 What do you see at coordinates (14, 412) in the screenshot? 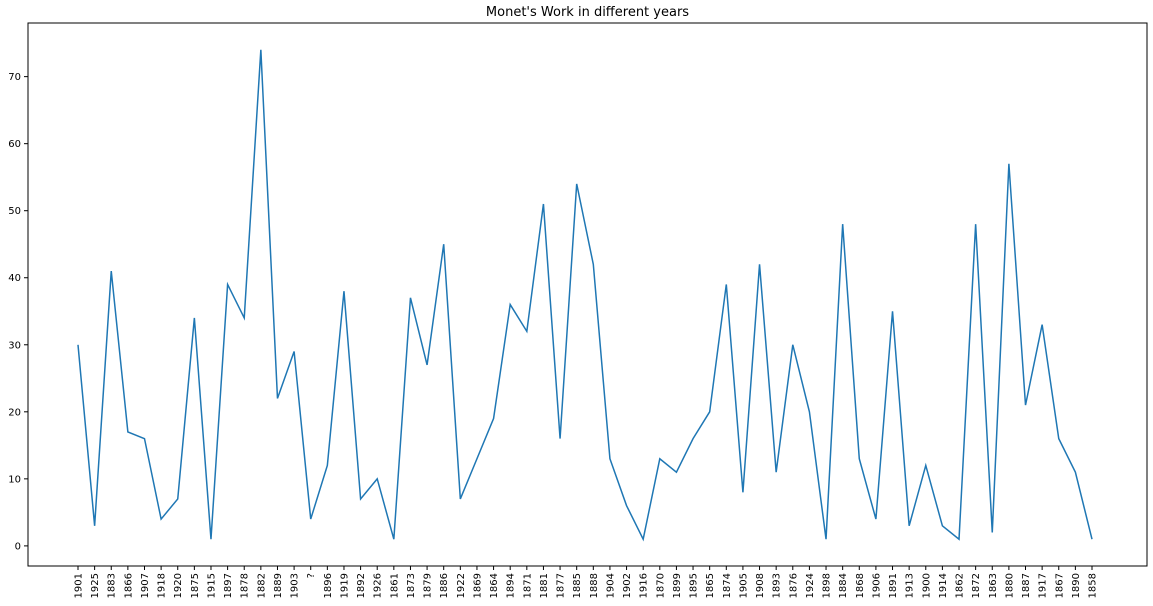
I see `y-tick-label: 20` at bounding box center [14, 412].